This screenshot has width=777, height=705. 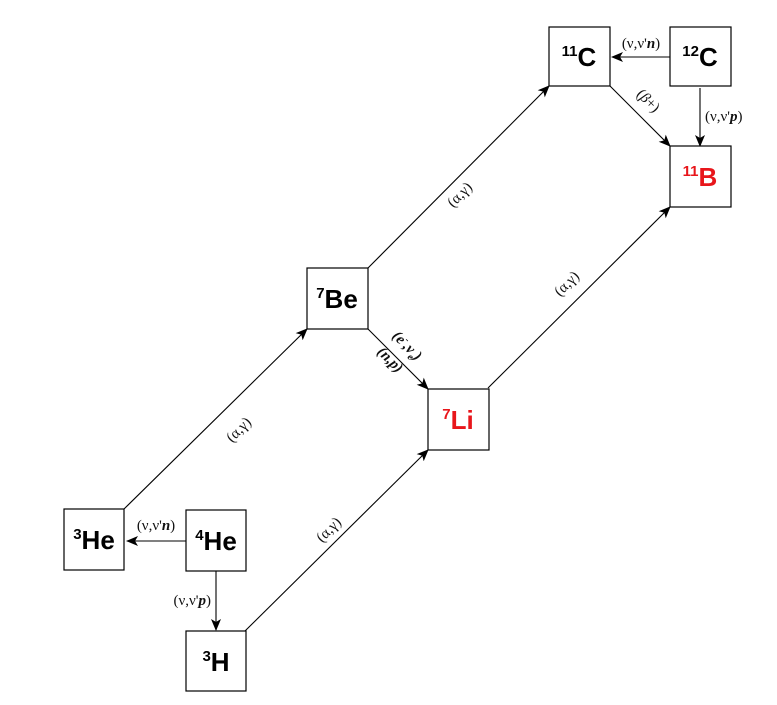 I want to click on node-li7-label: 7Li, so click(x=457, y=420).